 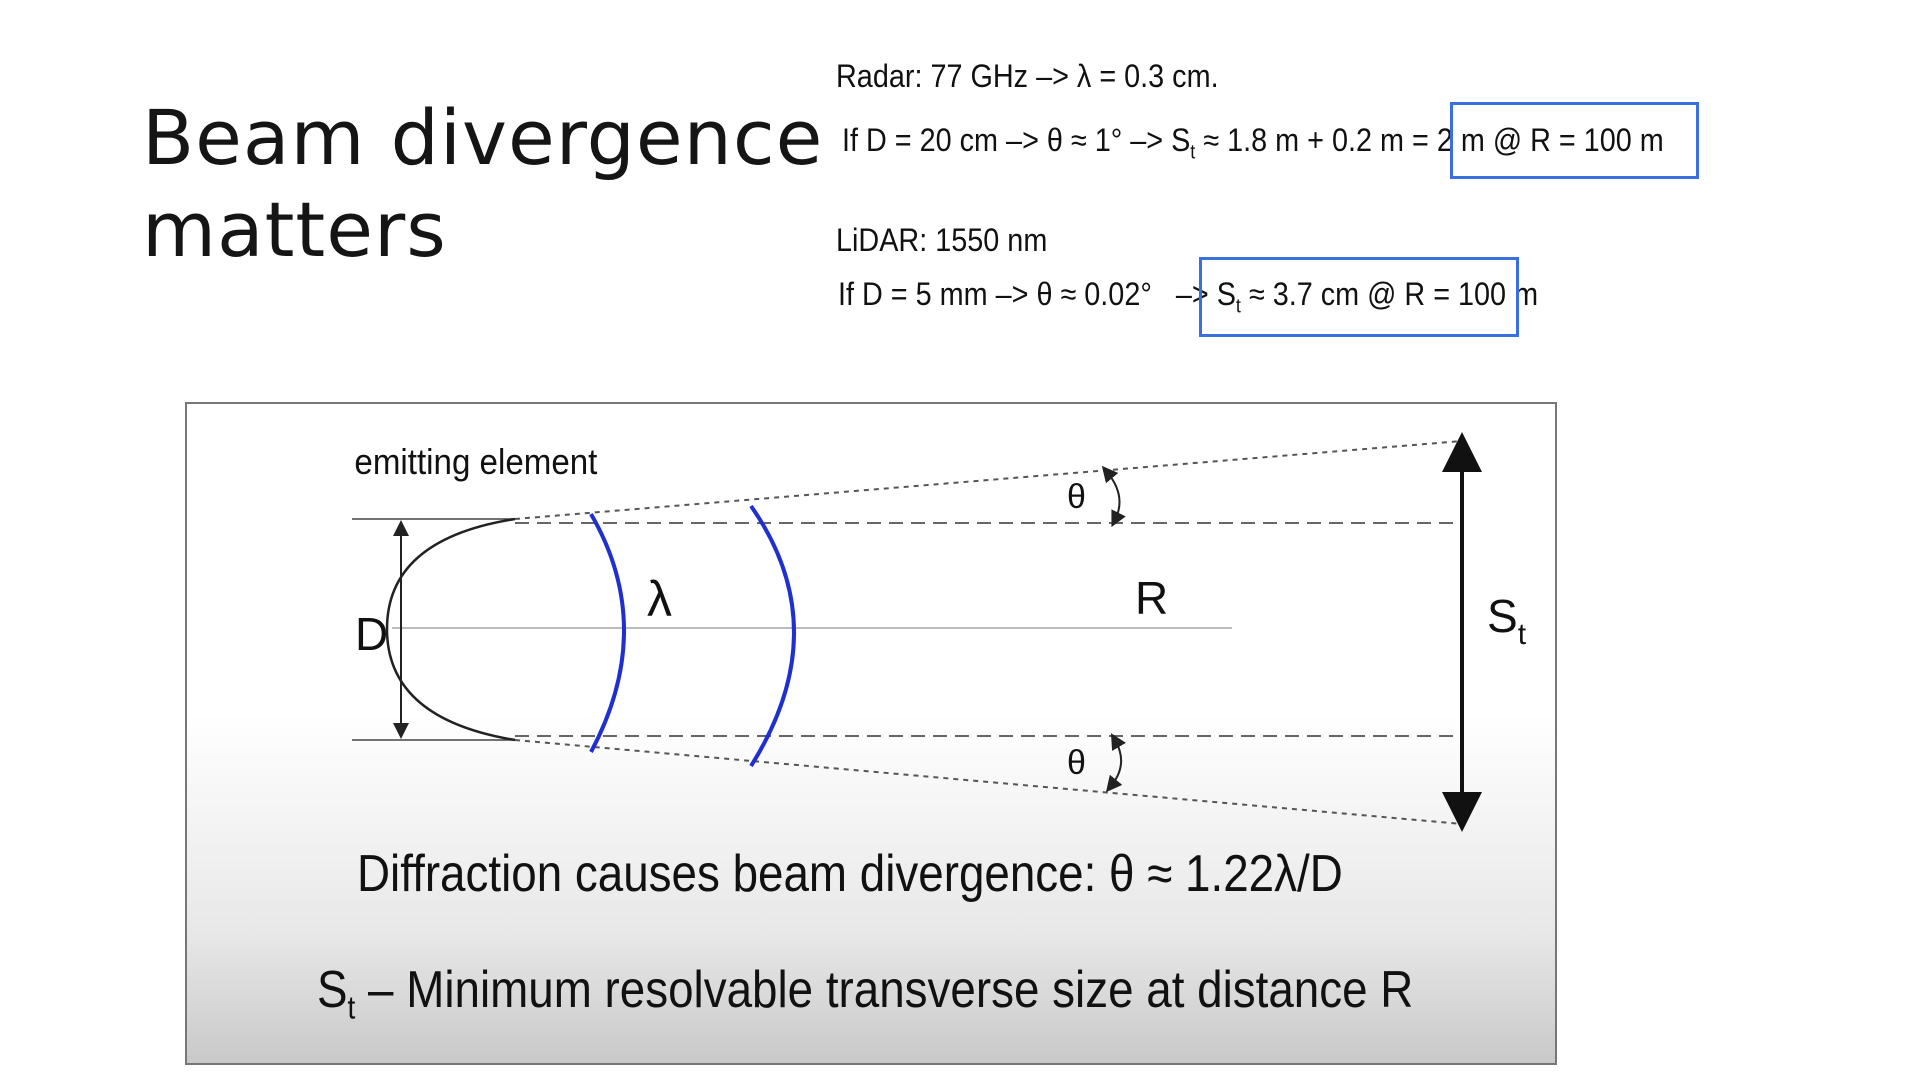 I want to click on lidar-calc-result-rest: ≈ 3.7 cm @ R = 100 m, so click(x=1389, y=294).